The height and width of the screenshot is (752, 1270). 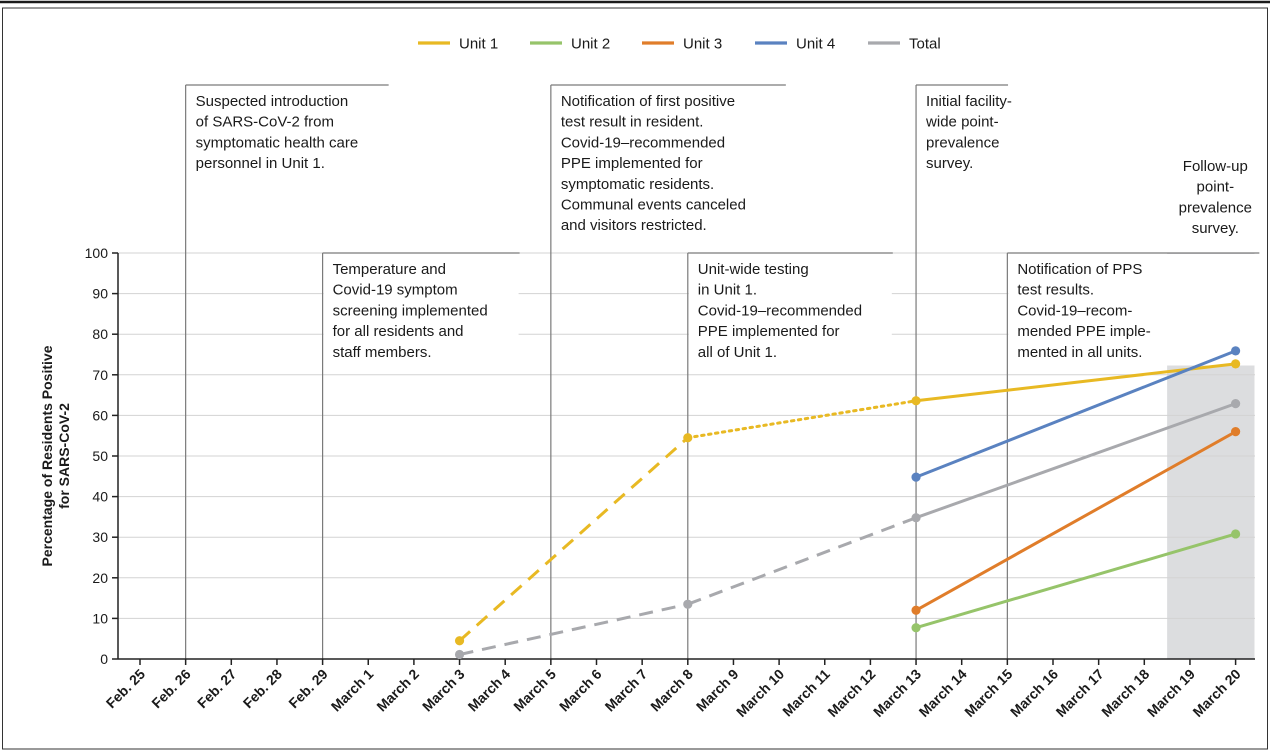 I want to click on x-tick-label: March 2, so click(x=397, y=690).